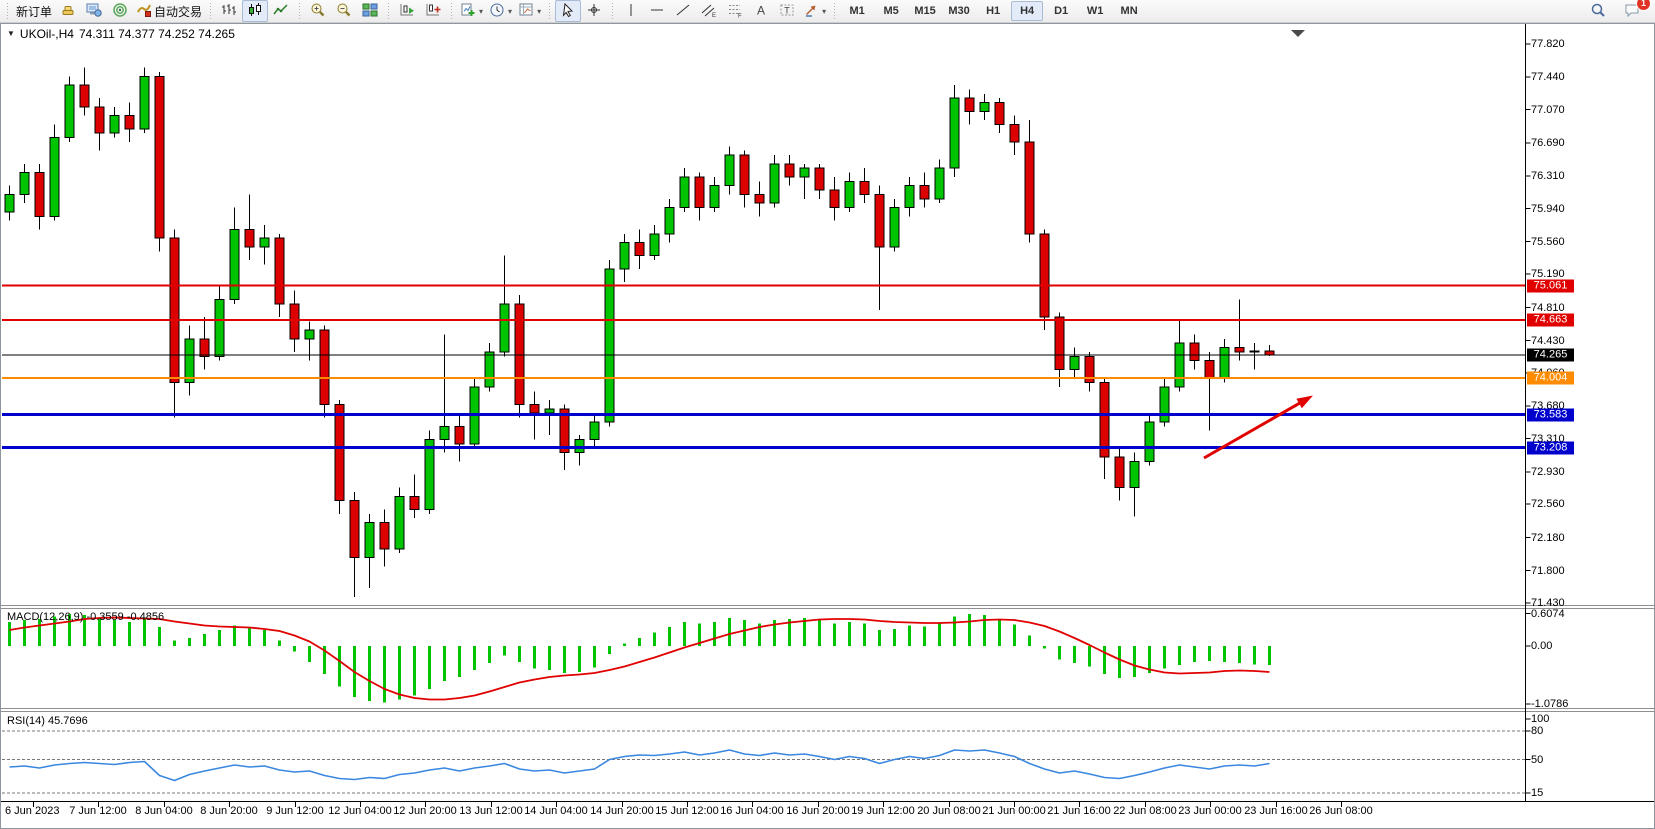  I want to click on time-axis-label: 21 Jun 16:00, so click(1079, 811).